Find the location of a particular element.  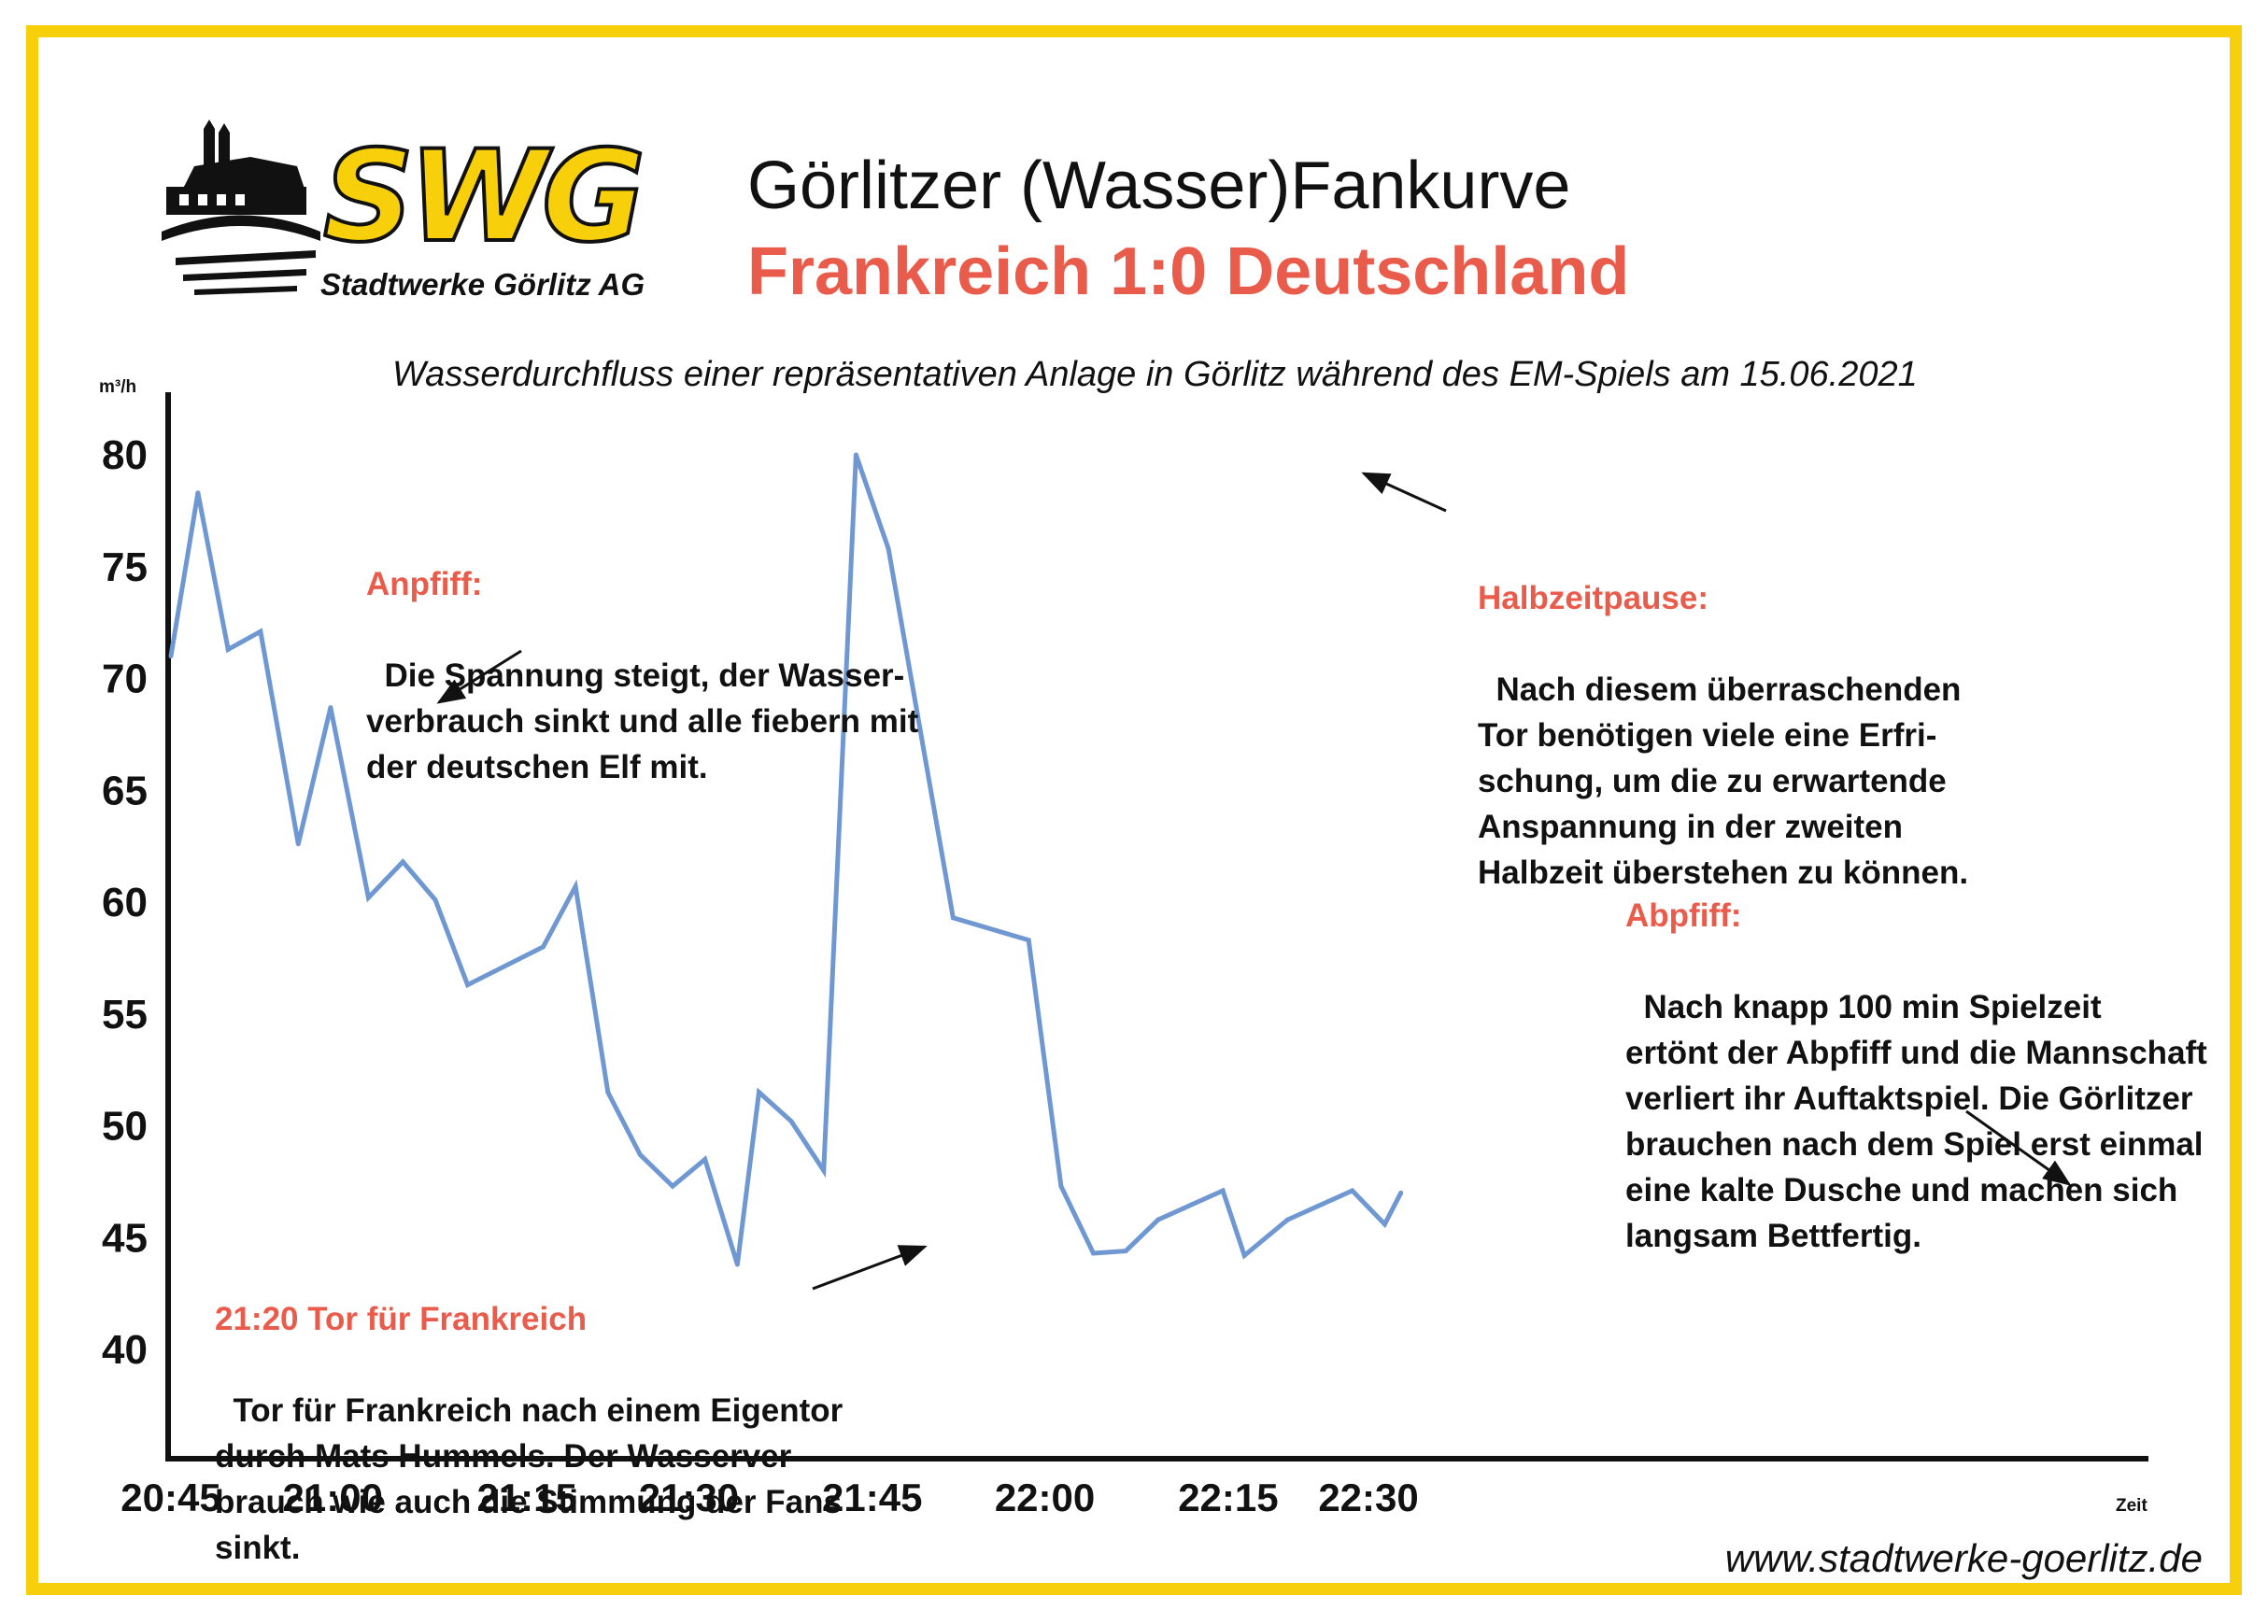

arrow-tor is located at coordinates (870, 1268).